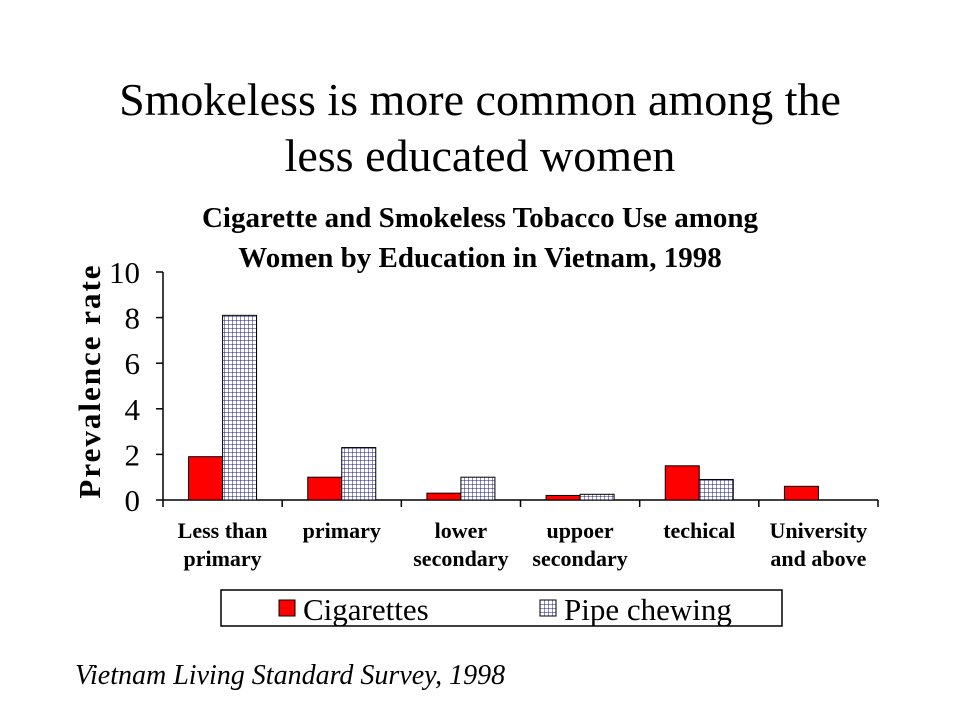 The image size is (960, 720). Describe the element at coordinates (479, 258) in the screenshot. I see `chart-title-line: Women by Education in Vietnam, 1998` at that location.